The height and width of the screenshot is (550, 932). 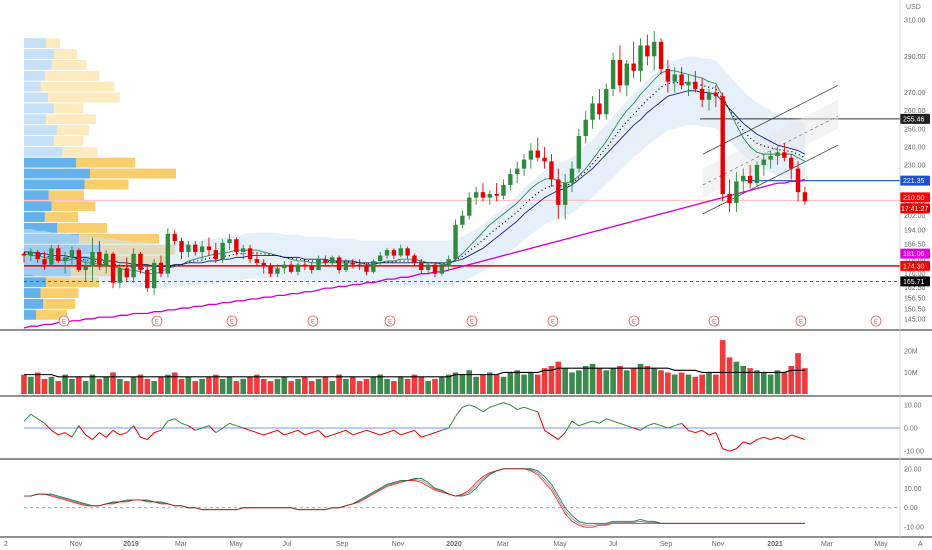 I want to click on channel-lower-line, so click(x=770, y=179).